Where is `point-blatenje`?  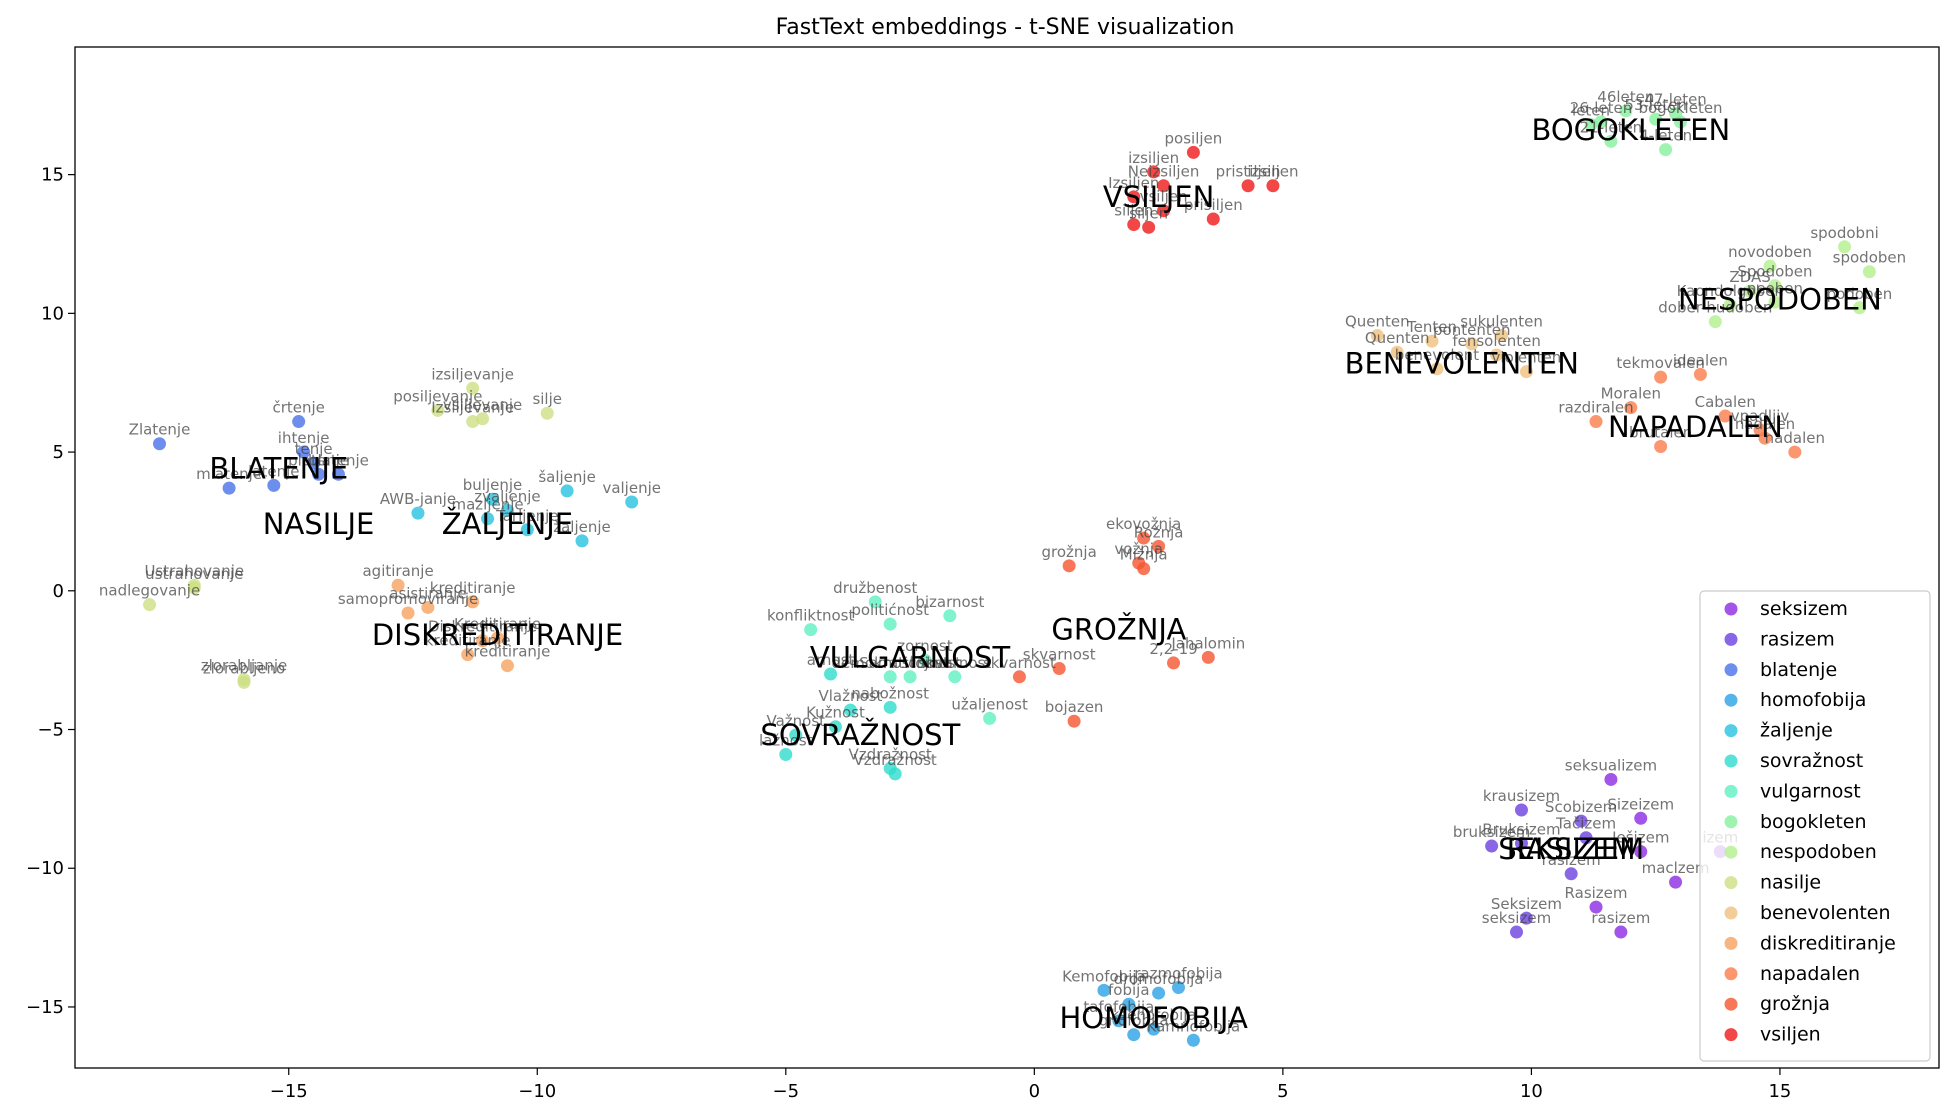
point-blatenje is located at coordinates (338, 474).